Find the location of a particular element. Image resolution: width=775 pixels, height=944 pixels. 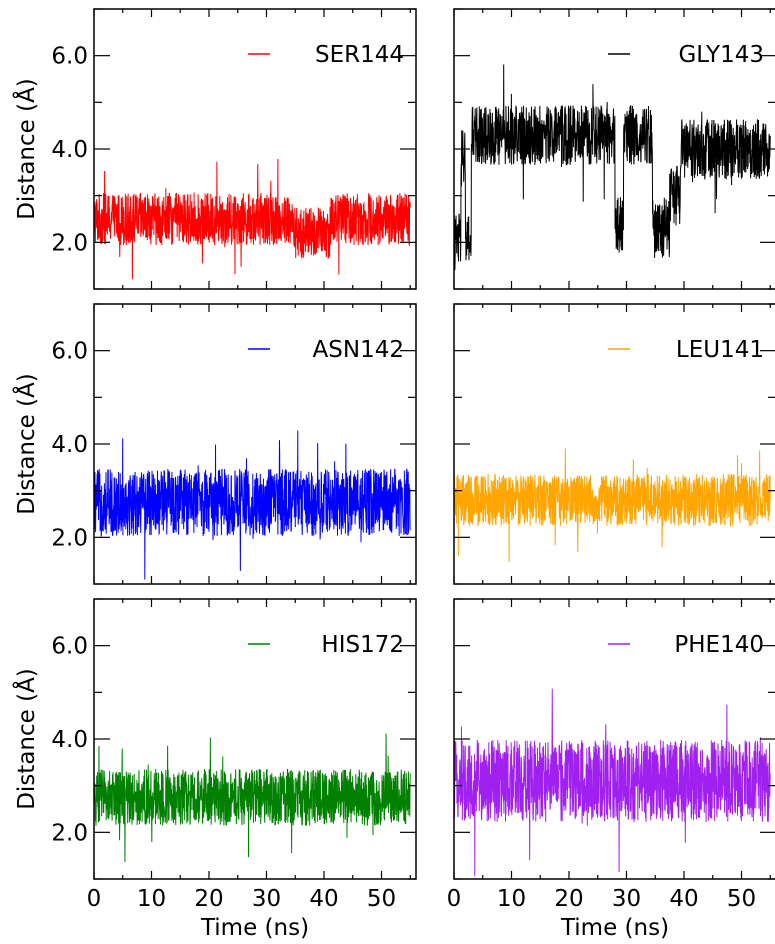

series-line-gly143 is located at coordinates (612, 168).